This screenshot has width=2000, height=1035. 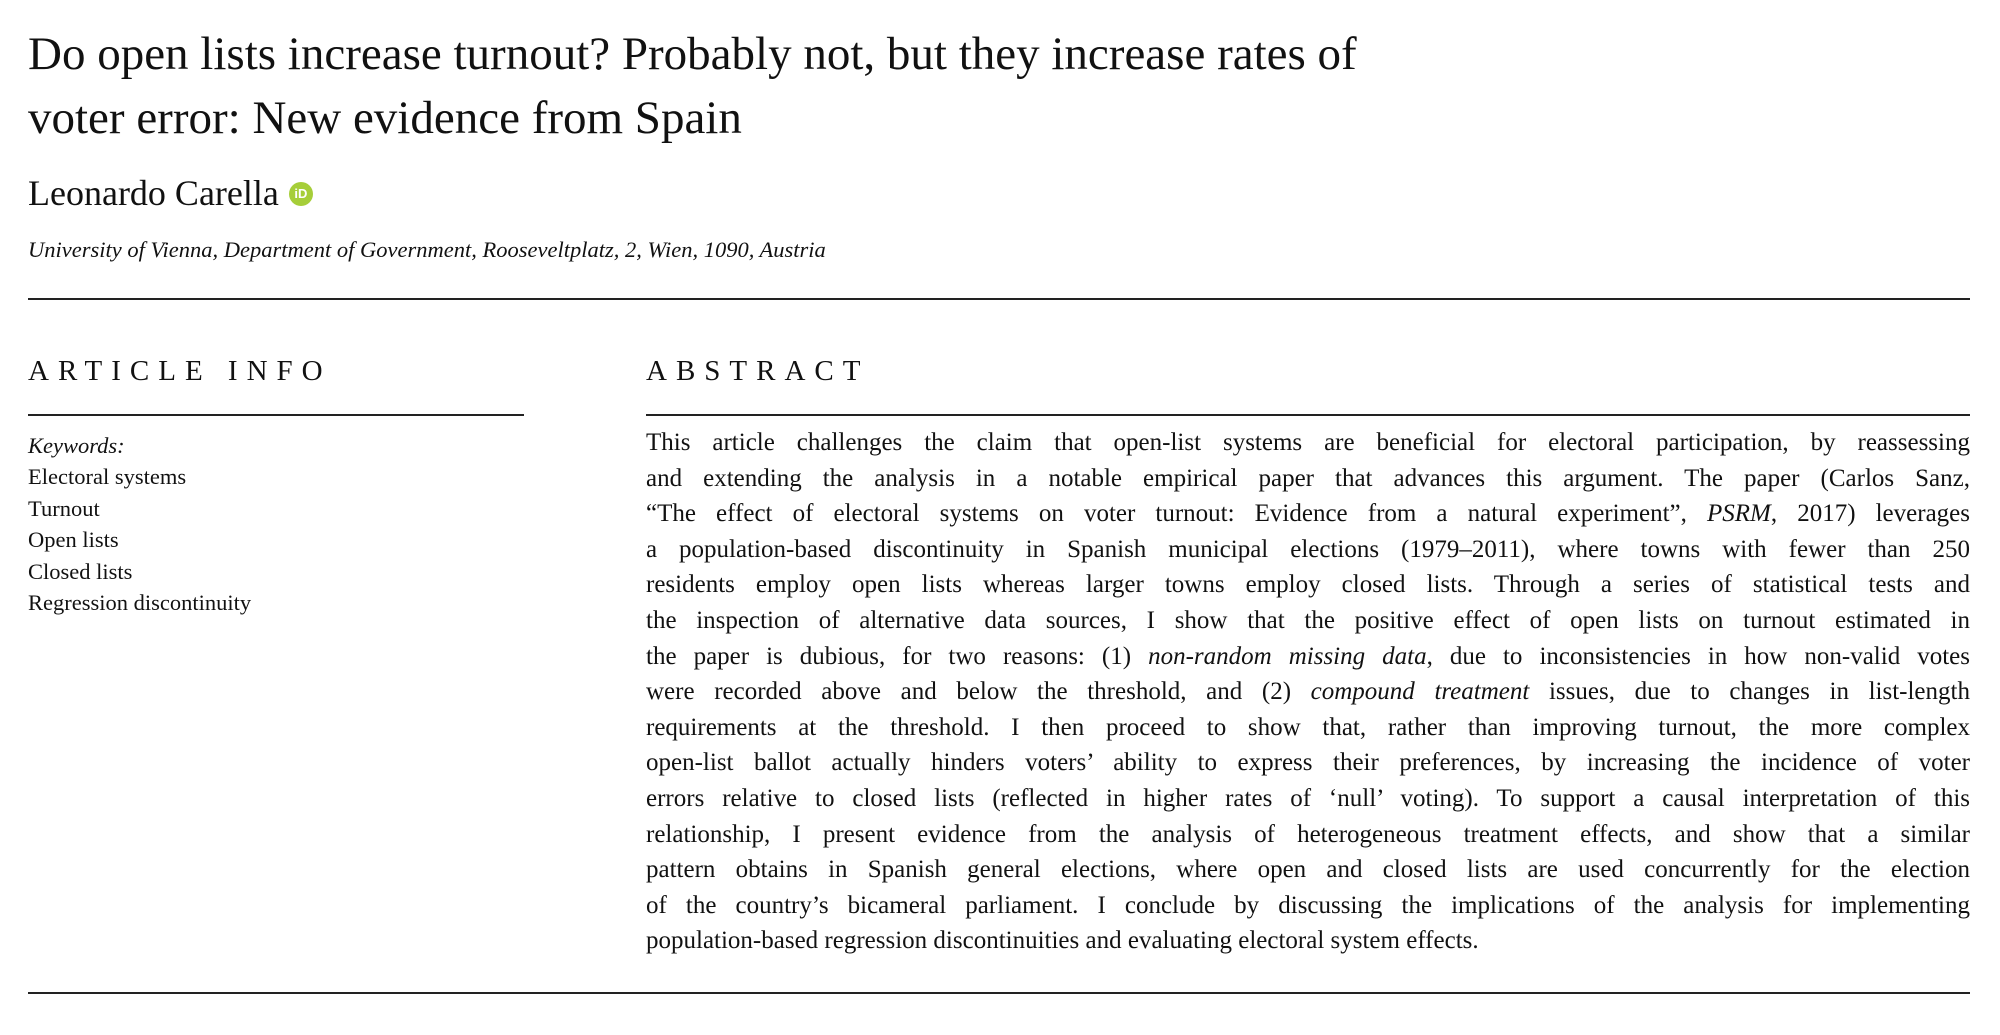 I want to click on abstract-text: , 2017) leverages, so click(x=1870, y=514).